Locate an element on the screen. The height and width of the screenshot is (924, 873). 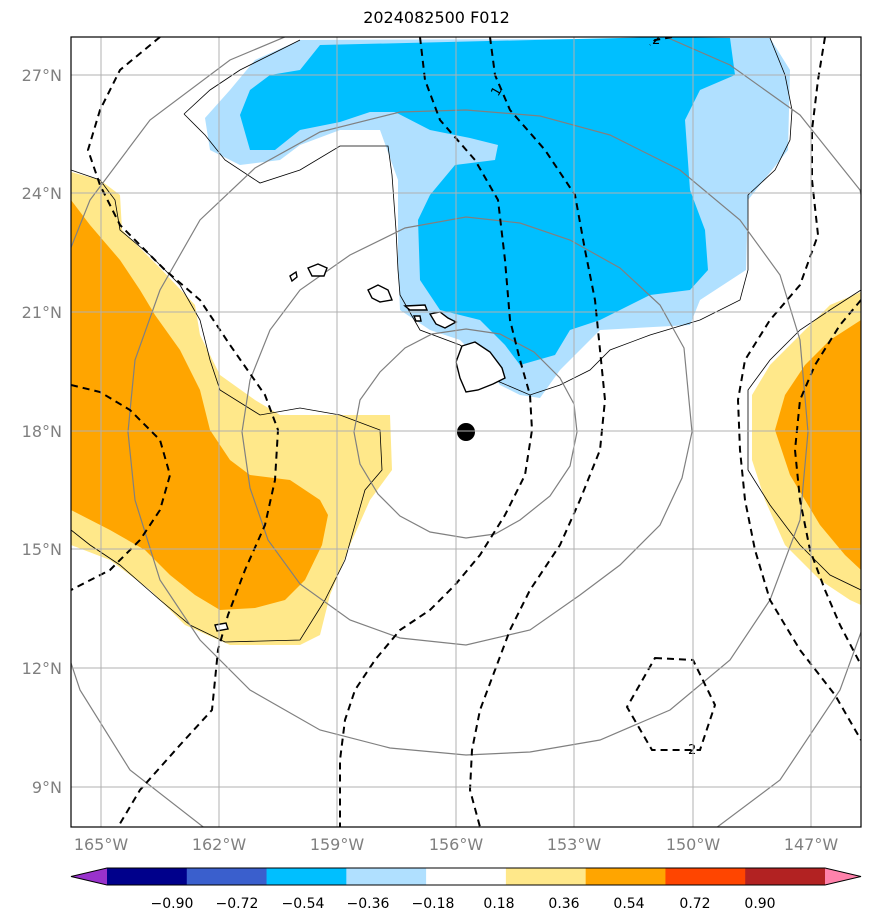
lon-label: 150°W is located at coordinates (693, 844).